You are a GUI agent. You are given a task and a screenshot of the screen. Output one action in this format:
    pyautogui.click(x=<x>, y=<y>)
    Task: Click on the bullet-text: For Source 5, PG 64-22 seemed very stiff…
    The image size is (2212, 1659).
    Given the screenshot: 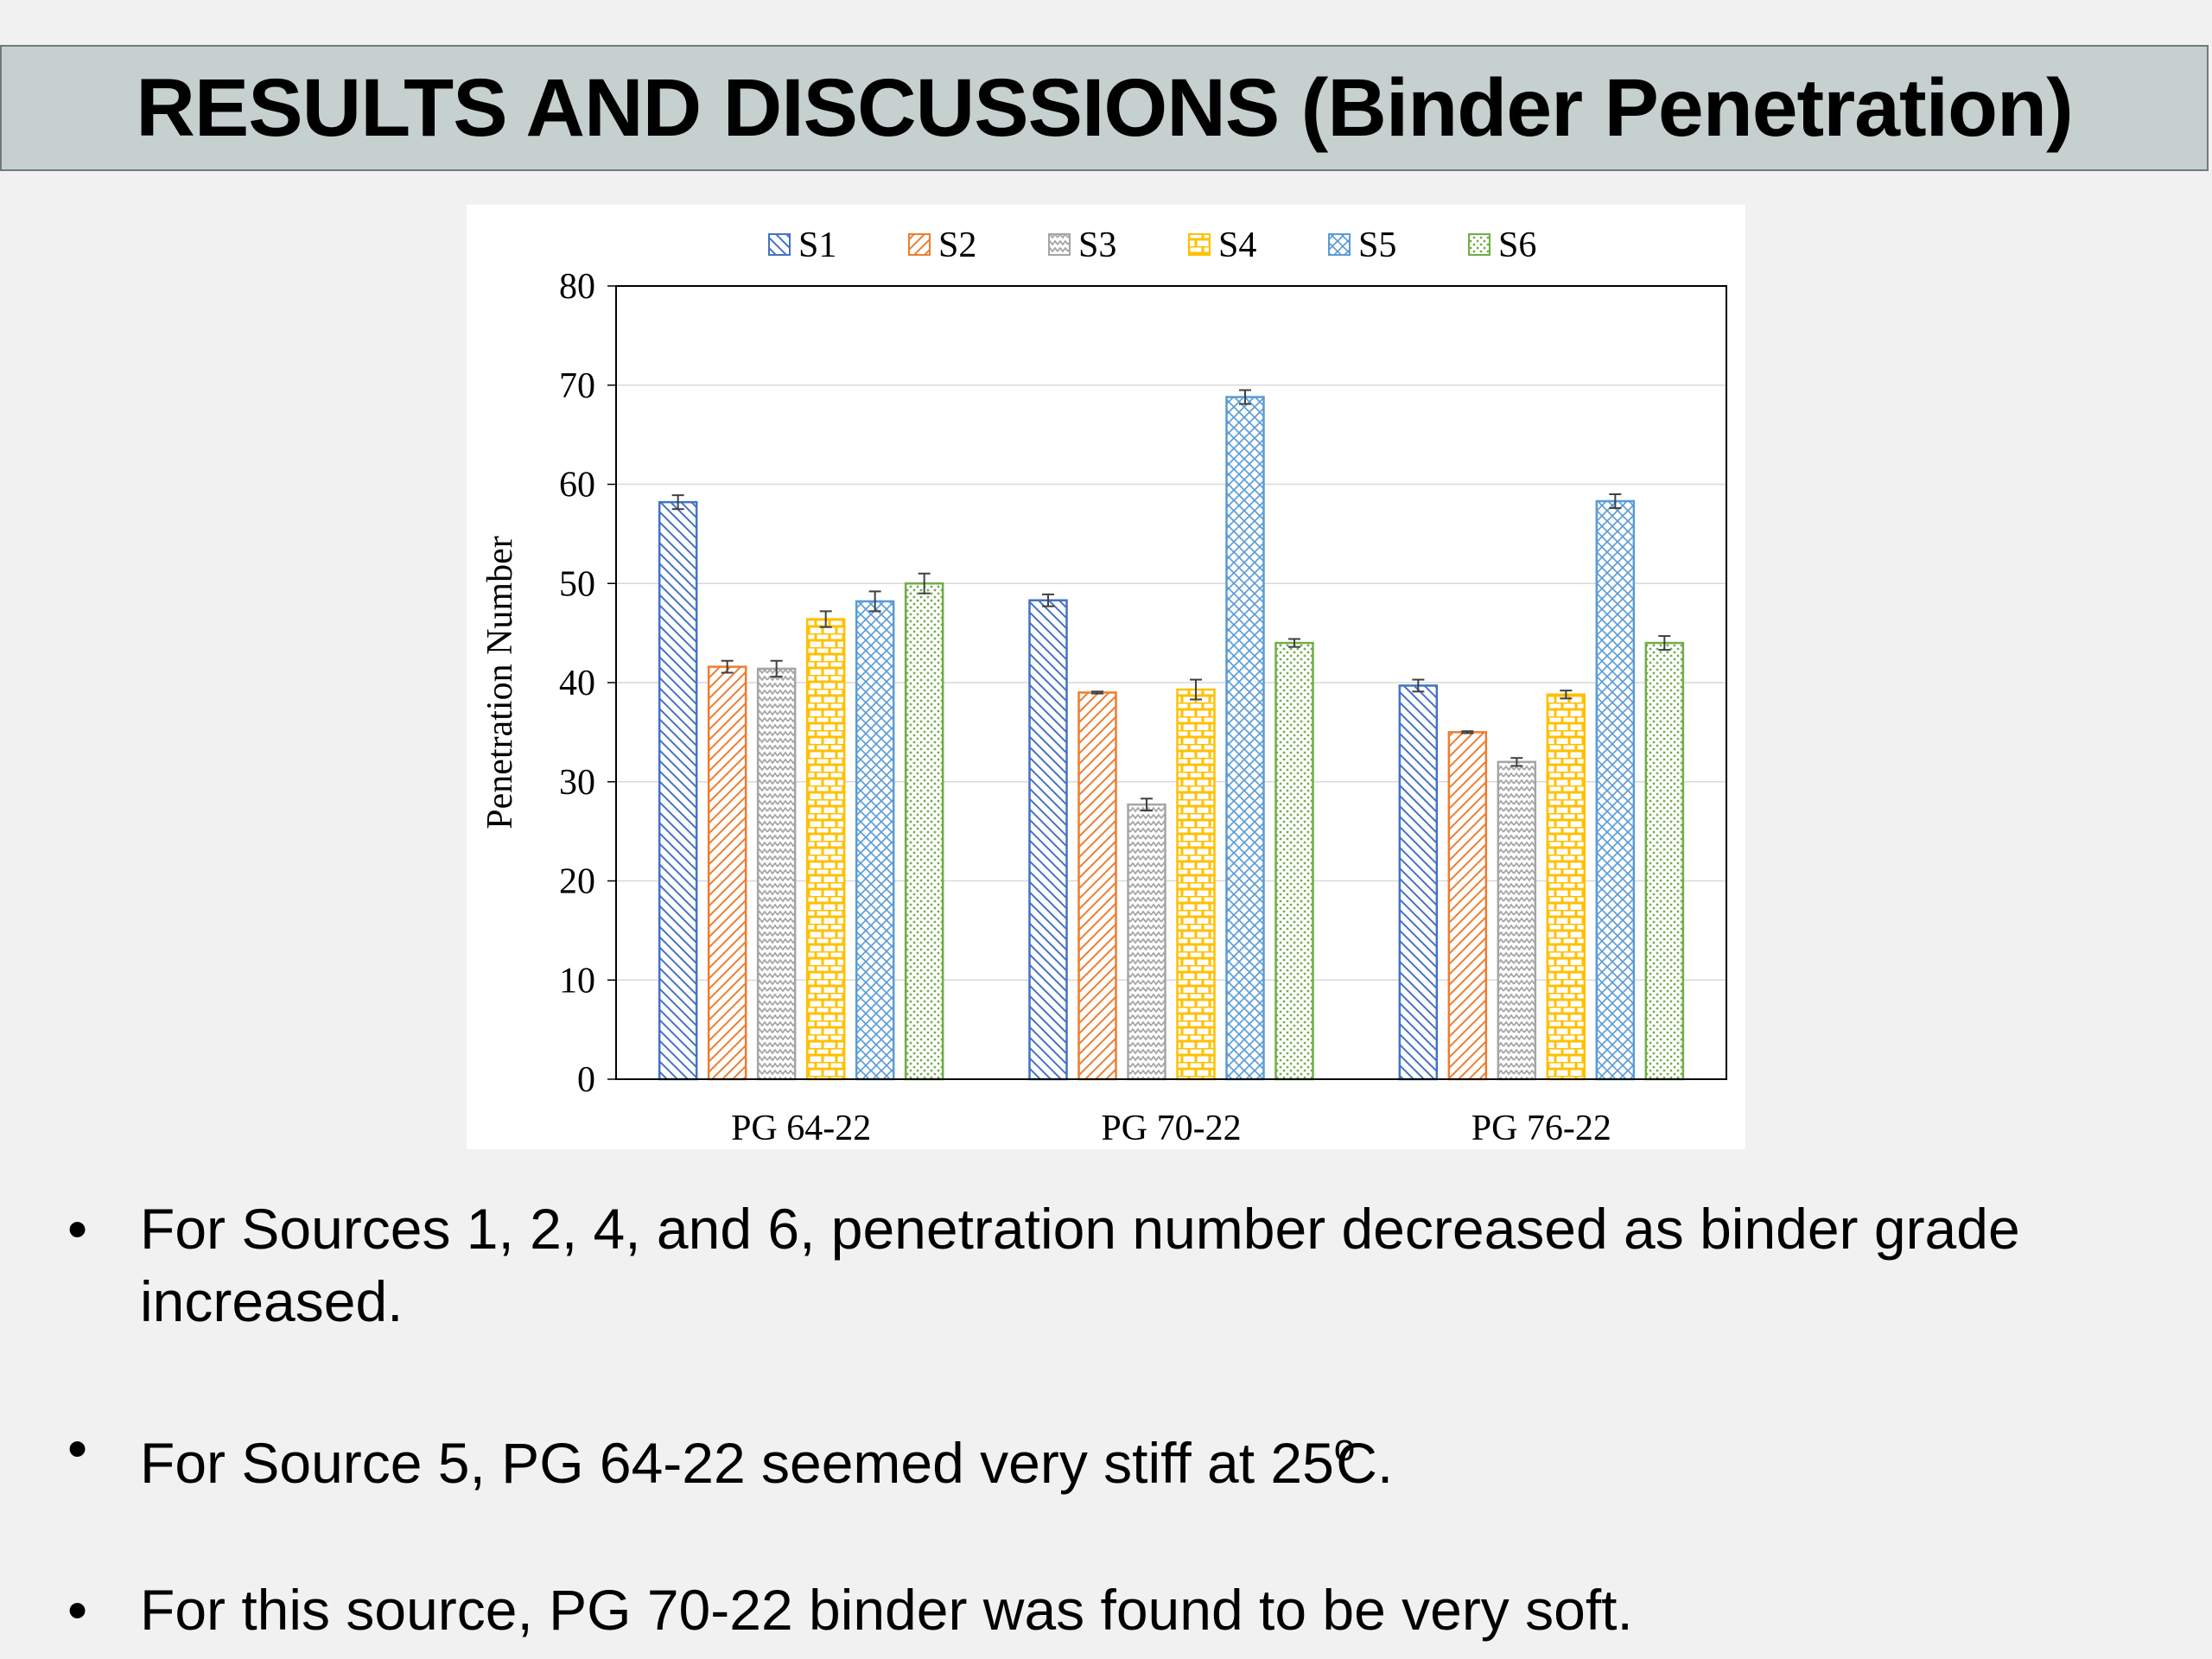 What is the action you would take?
    pyautogui.click(x=737, y=1463)
    